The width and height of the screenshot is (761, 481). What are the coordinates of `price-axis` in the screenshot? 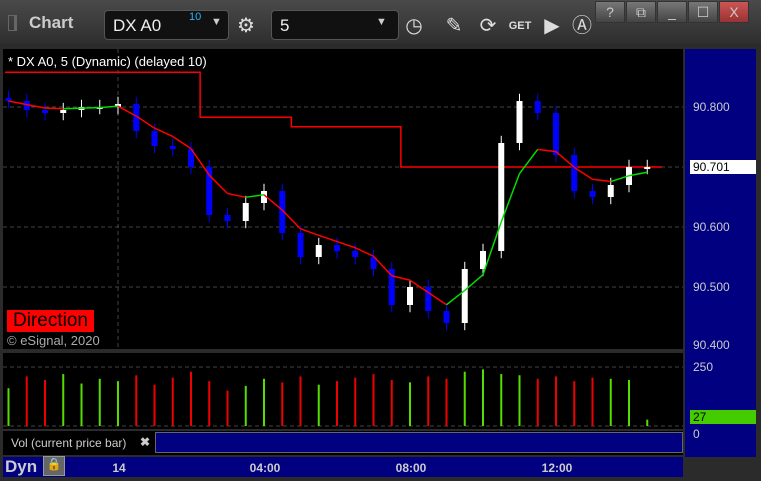 It's located at (720, 253).